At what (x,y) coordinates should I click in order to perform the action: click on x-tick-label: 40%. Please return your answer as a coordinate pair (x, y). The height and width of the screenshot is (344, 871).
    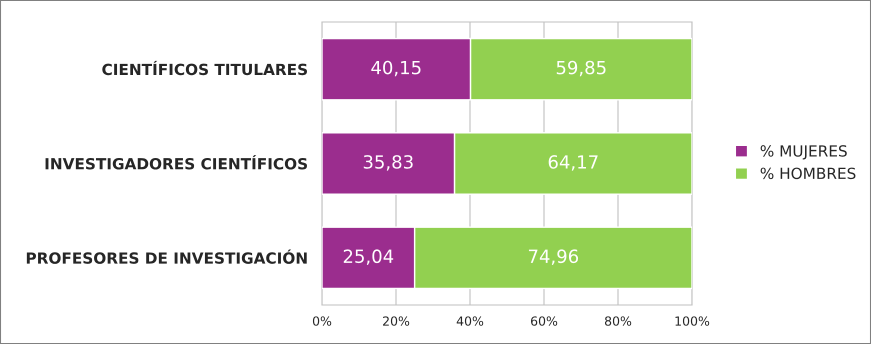
    Looking at the image, I should click on (470, 321).